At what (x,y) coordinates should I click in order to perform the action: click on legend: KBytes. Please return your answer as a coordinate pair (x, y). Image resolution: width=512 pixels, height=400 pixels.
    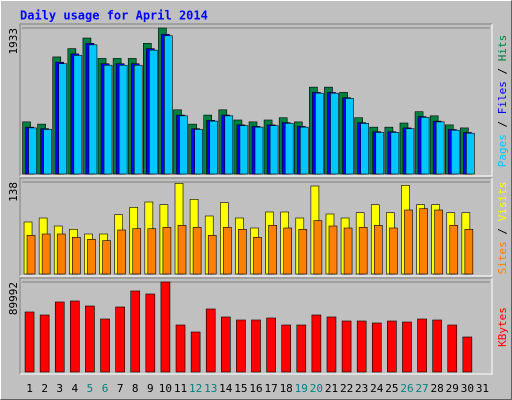
    Looking at the image, I should click on (502, 327).